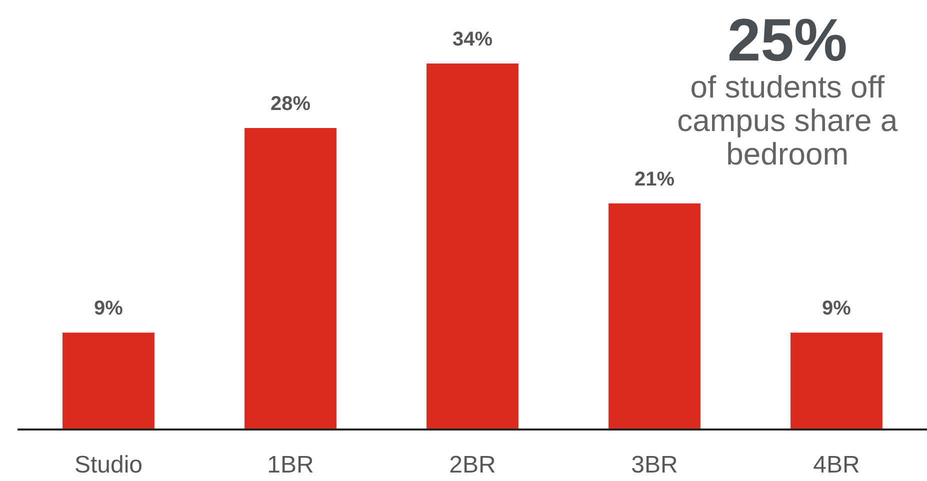  I want to click on x-tick-label: 2BR, so click(472, 465).